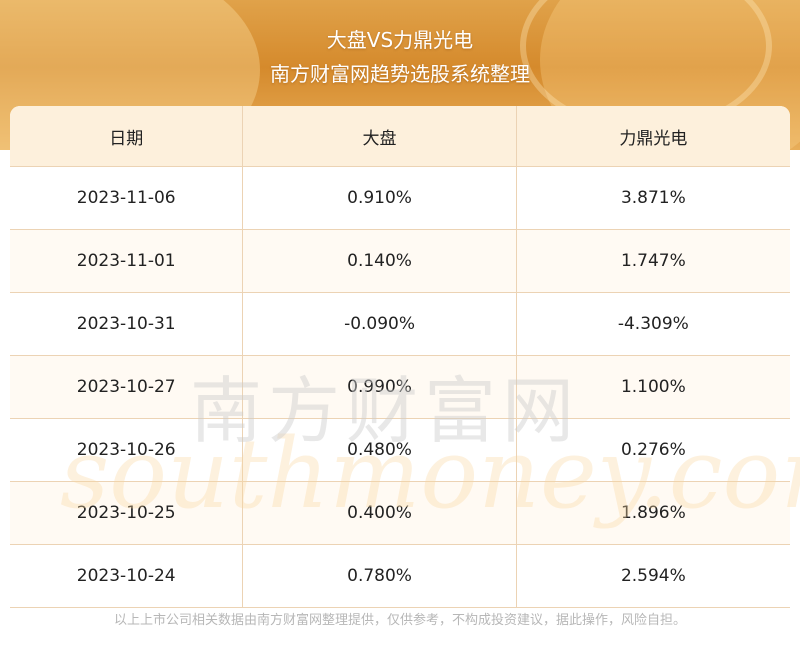  What do you see at coordinates (127, 136) in the screenshot?
I see `column-header-date: 日期` at bounding box center [127, 136].